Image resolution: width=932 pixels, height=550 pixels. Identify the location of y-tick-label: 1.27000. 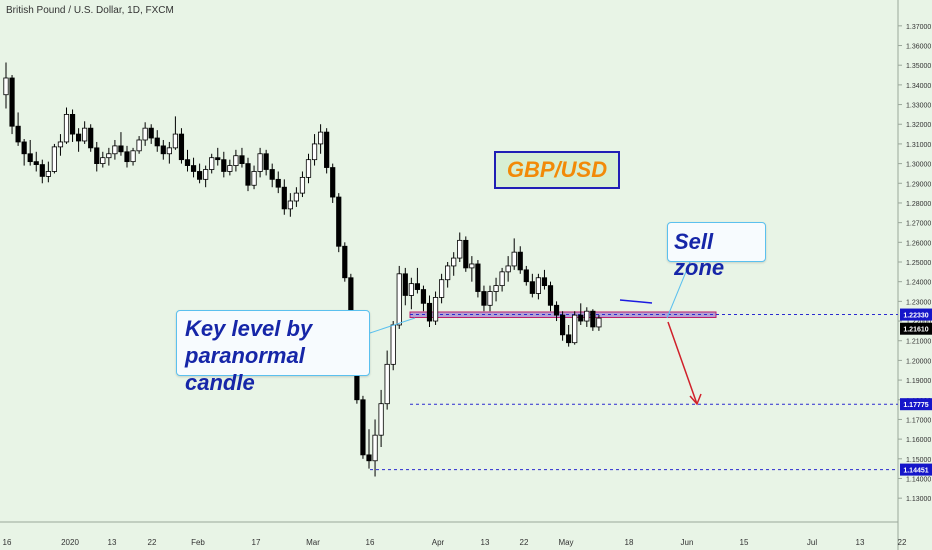
(918, 224).